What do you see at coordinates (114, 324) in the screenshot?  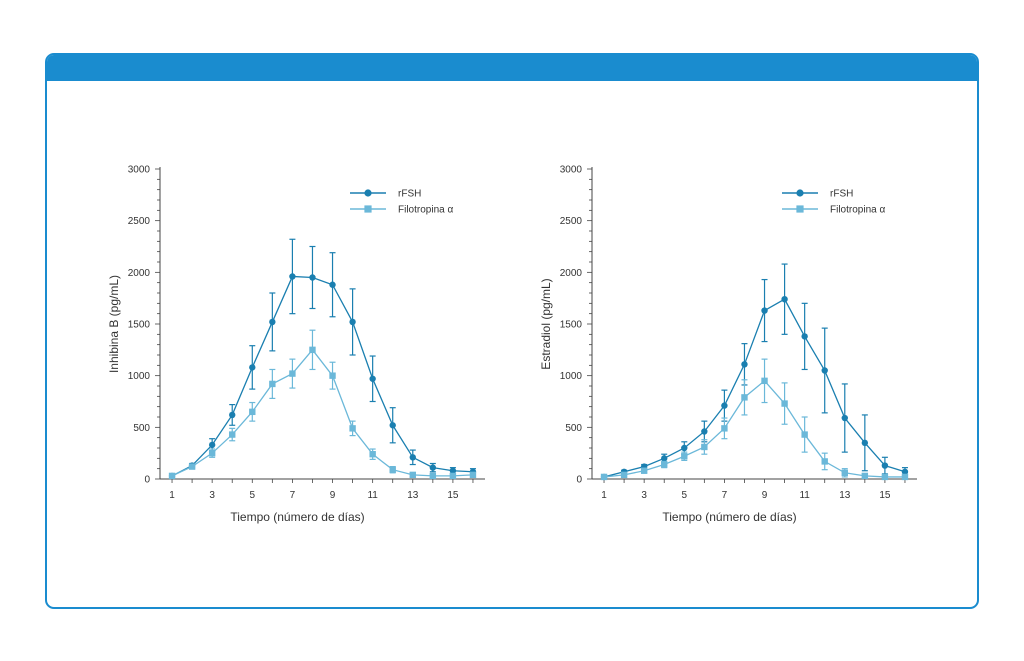 I see `y-axis-label: Inhibina B (pg/mL)` at bounding box center [114, 324].